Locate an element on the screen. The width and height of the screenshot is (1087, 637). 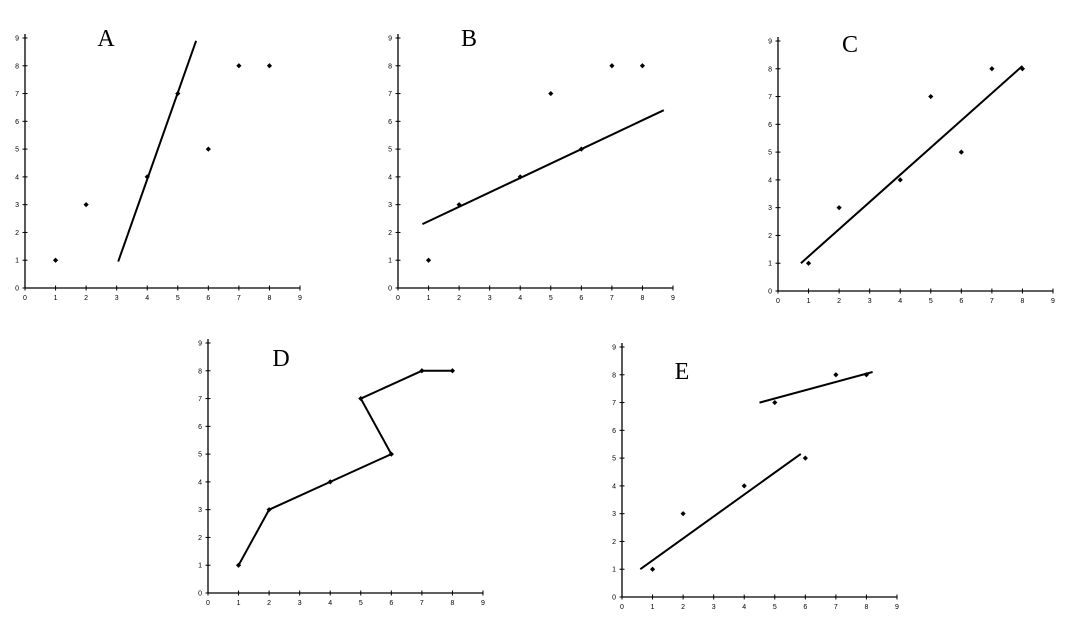
chart-panel-e: E 0 1 2 3 4 5 6 7 8 9 0 1 2 3 4 5 6 7 8 9 is located at coordinates (755, 477).